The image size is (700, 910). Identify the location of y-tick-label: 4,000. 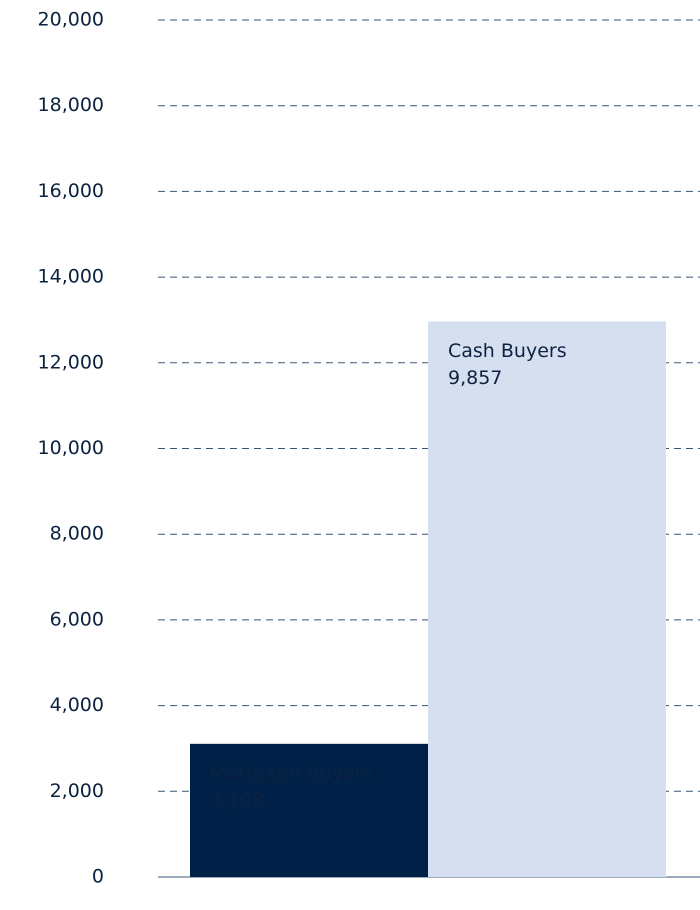
(77, 705).